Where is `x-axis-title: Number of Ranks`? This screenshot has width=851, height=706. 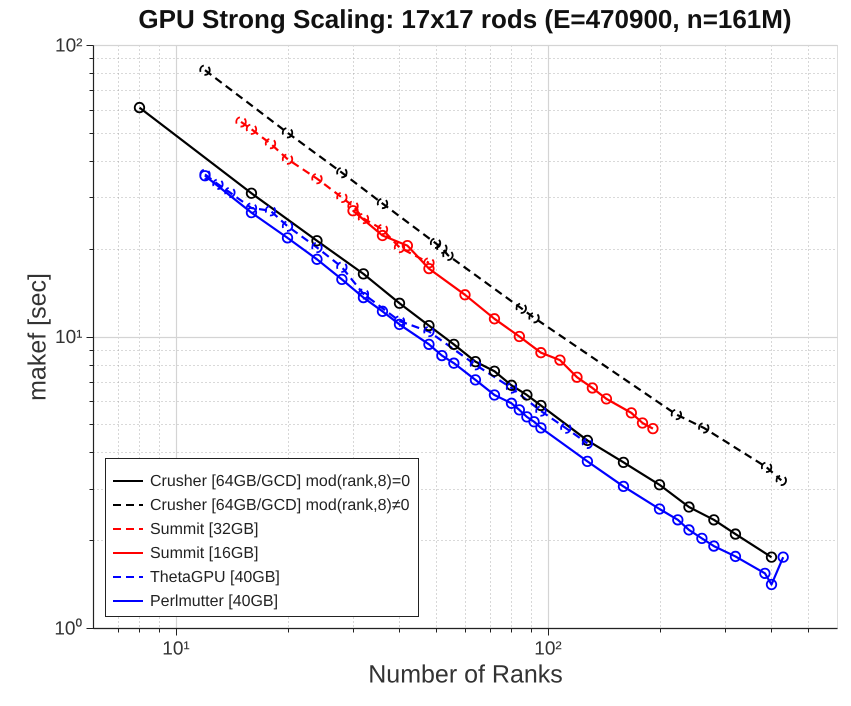 x-axis-title: Number of Ranks is located at coordinates (465, 674).